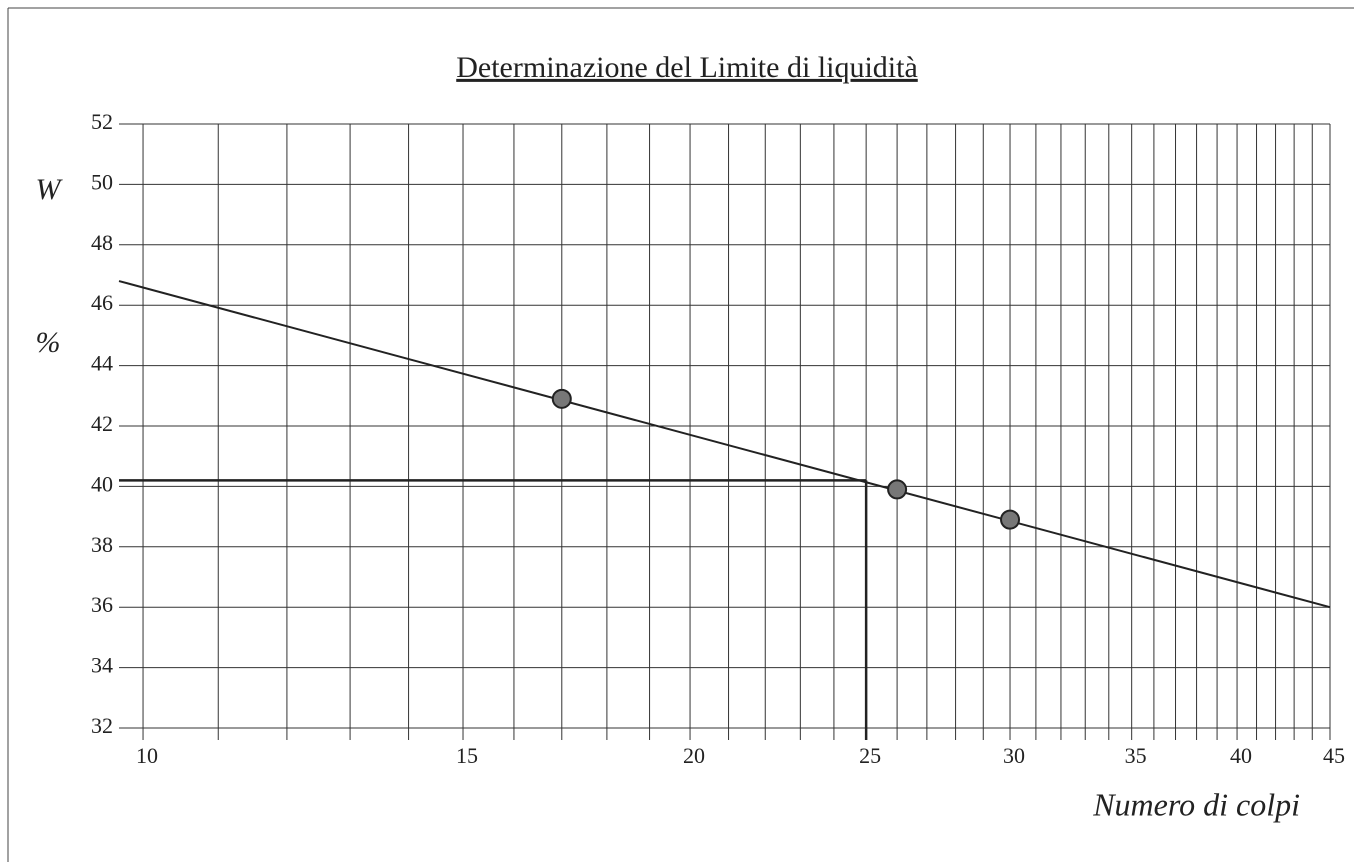 This screenshot has width=1354, height=862. I want to click on y-tick-label: 50, so click(102, 181).